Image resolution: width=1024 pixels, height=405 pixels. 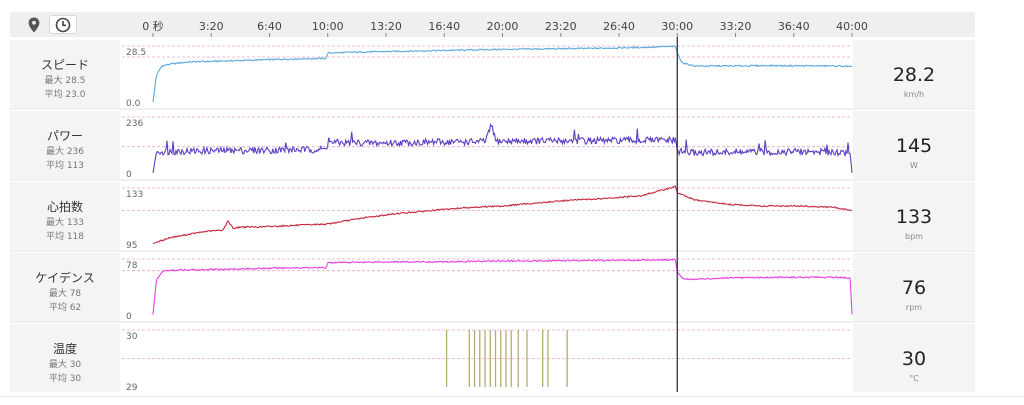 I want to click on metric-avg: 平均 23.0, so click(x=65, y=95).